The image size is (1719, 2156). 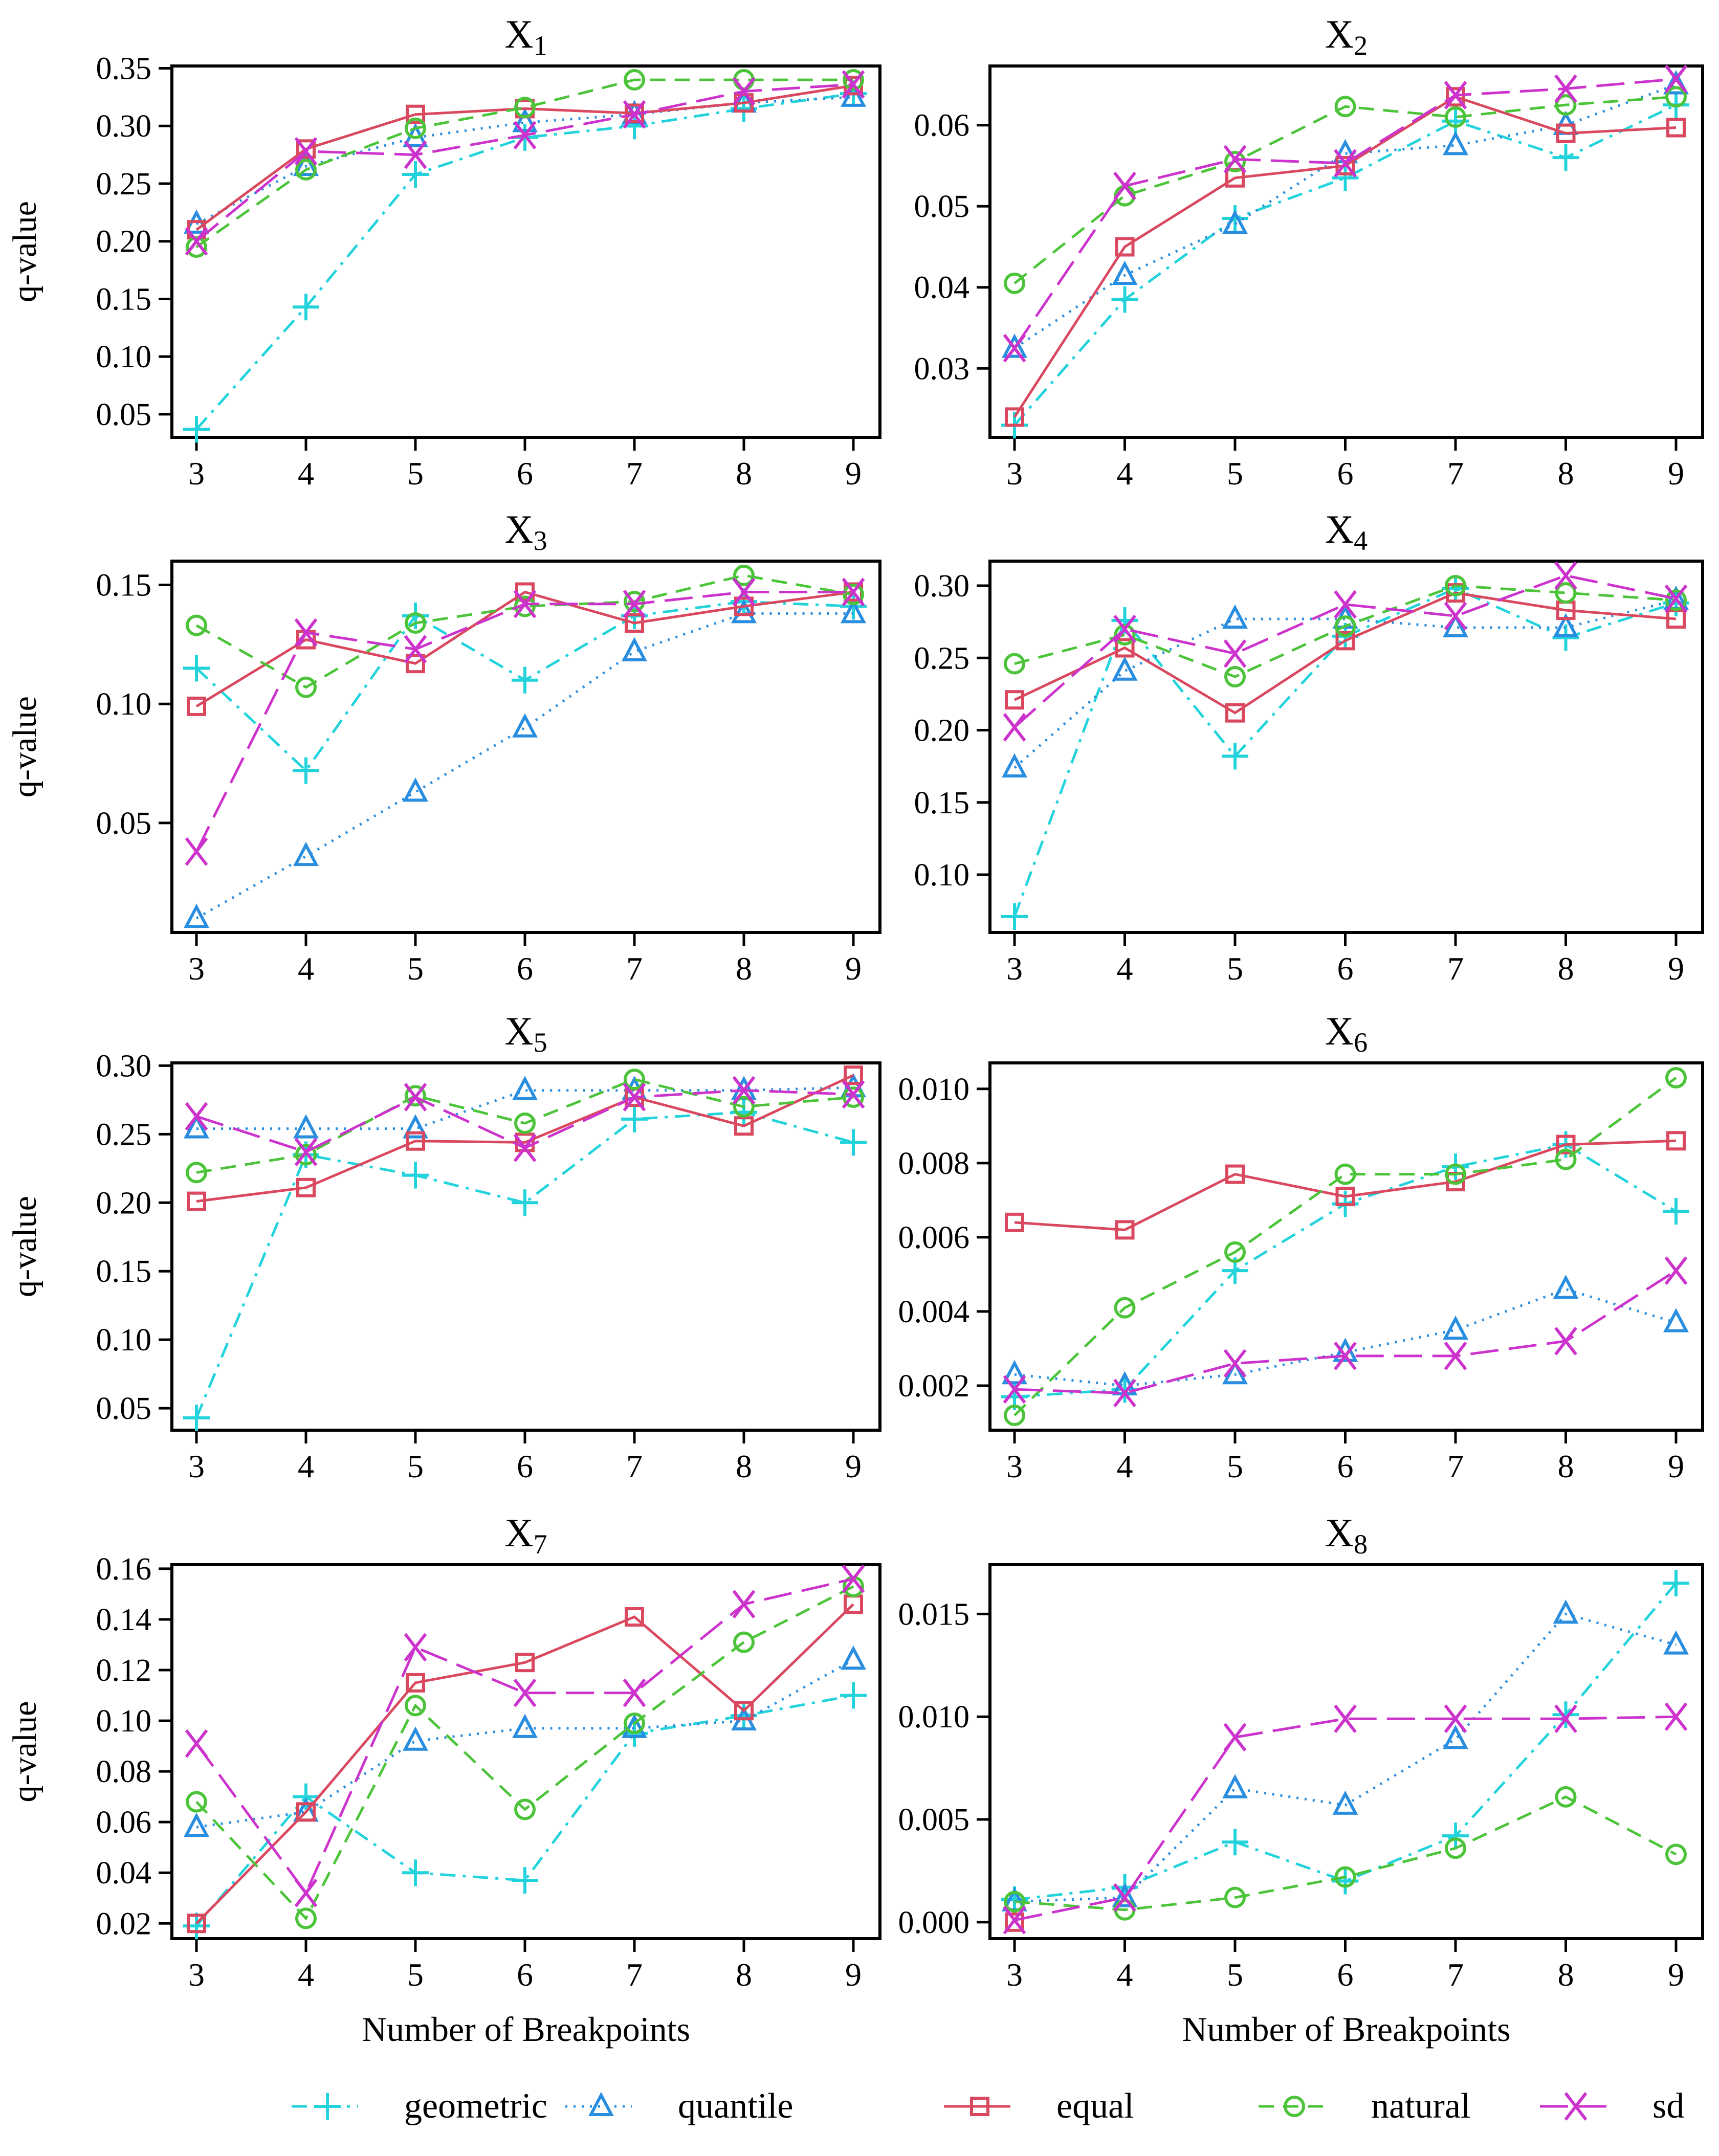 What do you see at coordinates (525, 1106) in the screenshot?
I see `series-quantile` at bounding box center [525, 1106].